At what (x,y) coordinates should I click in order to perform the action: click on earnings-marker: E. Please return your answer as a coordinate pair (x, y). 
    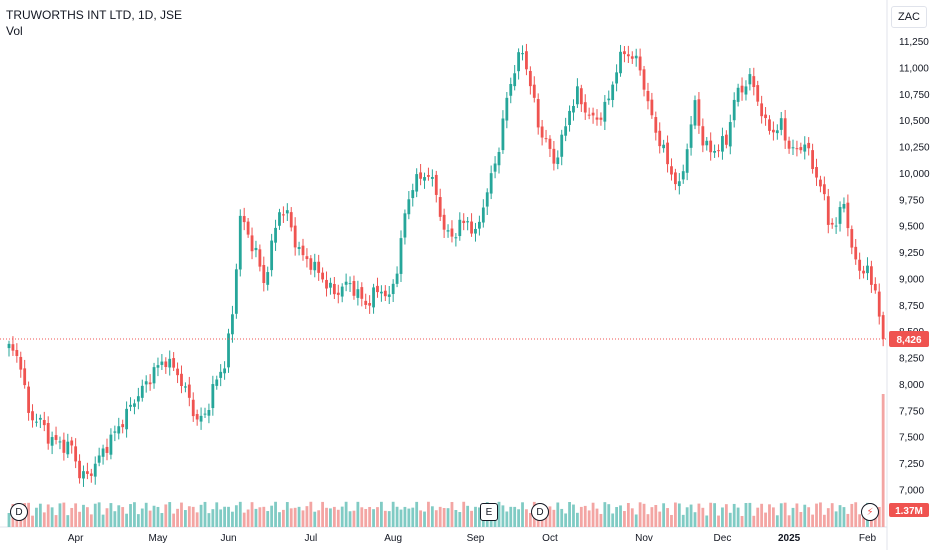
    Looking at the image, I should click on (489, 512).